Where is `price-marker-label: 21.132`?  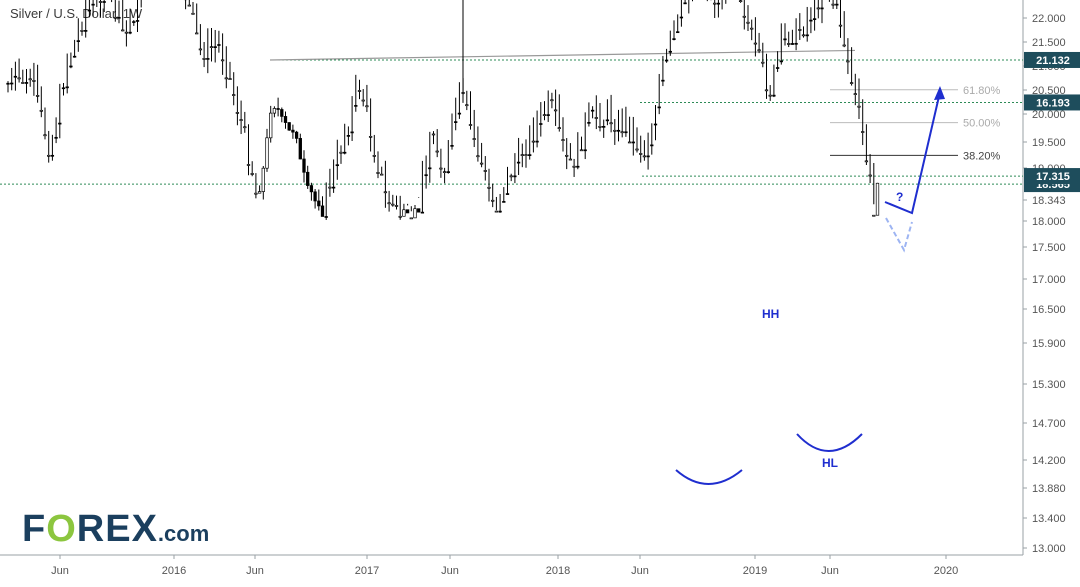 price-marker-label: 21.132 is located at coordinates (1053, 61).